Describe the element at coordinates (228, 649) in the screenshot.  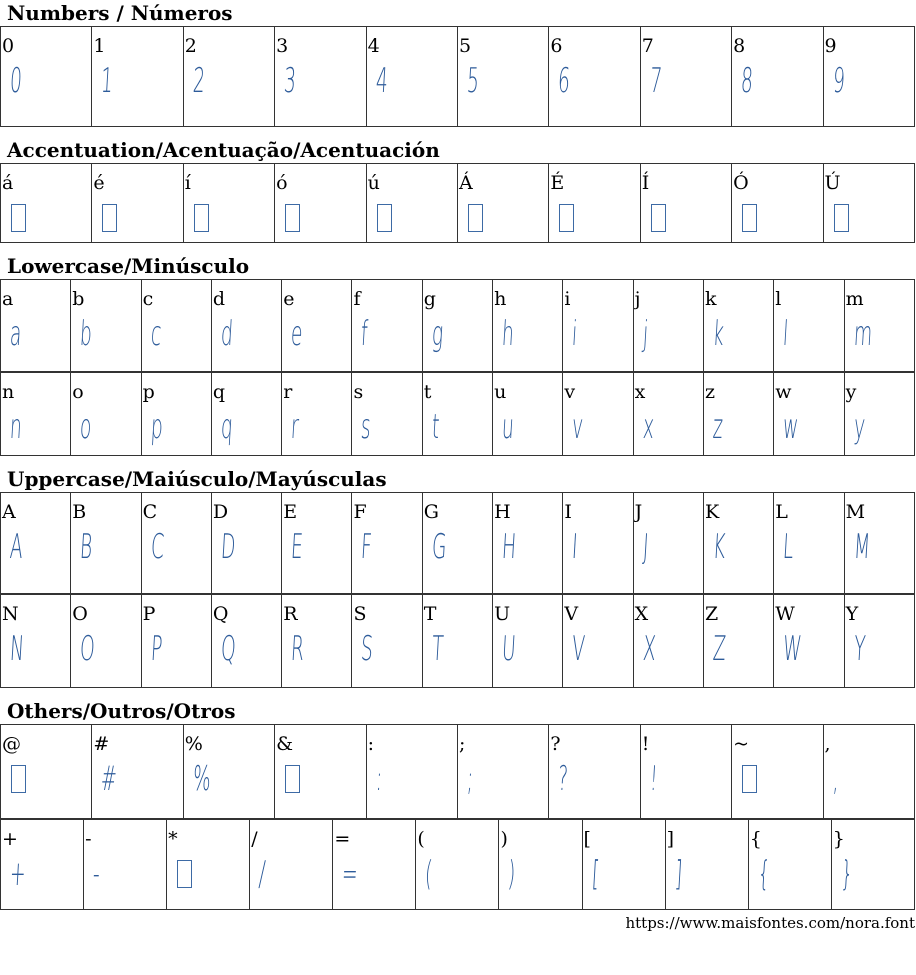
I see `glyph-sample: Q` at that location.